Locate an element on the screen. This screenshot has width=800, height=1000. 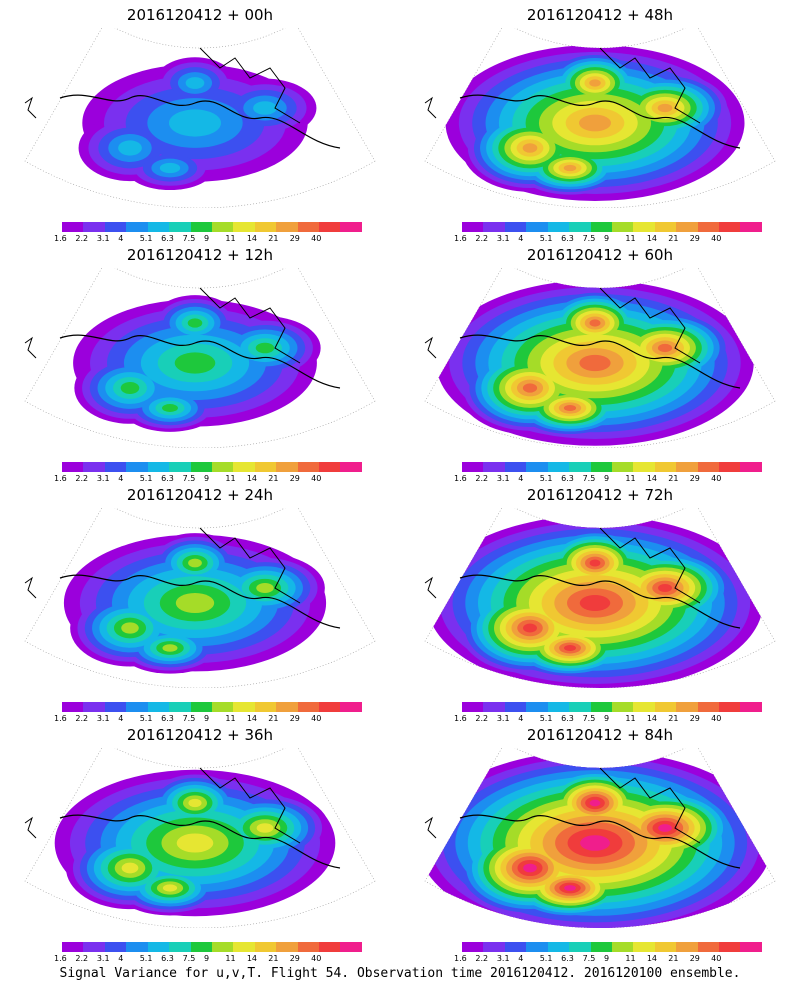
colorbar-label: 7.5 is located at coordinates (189, 238).